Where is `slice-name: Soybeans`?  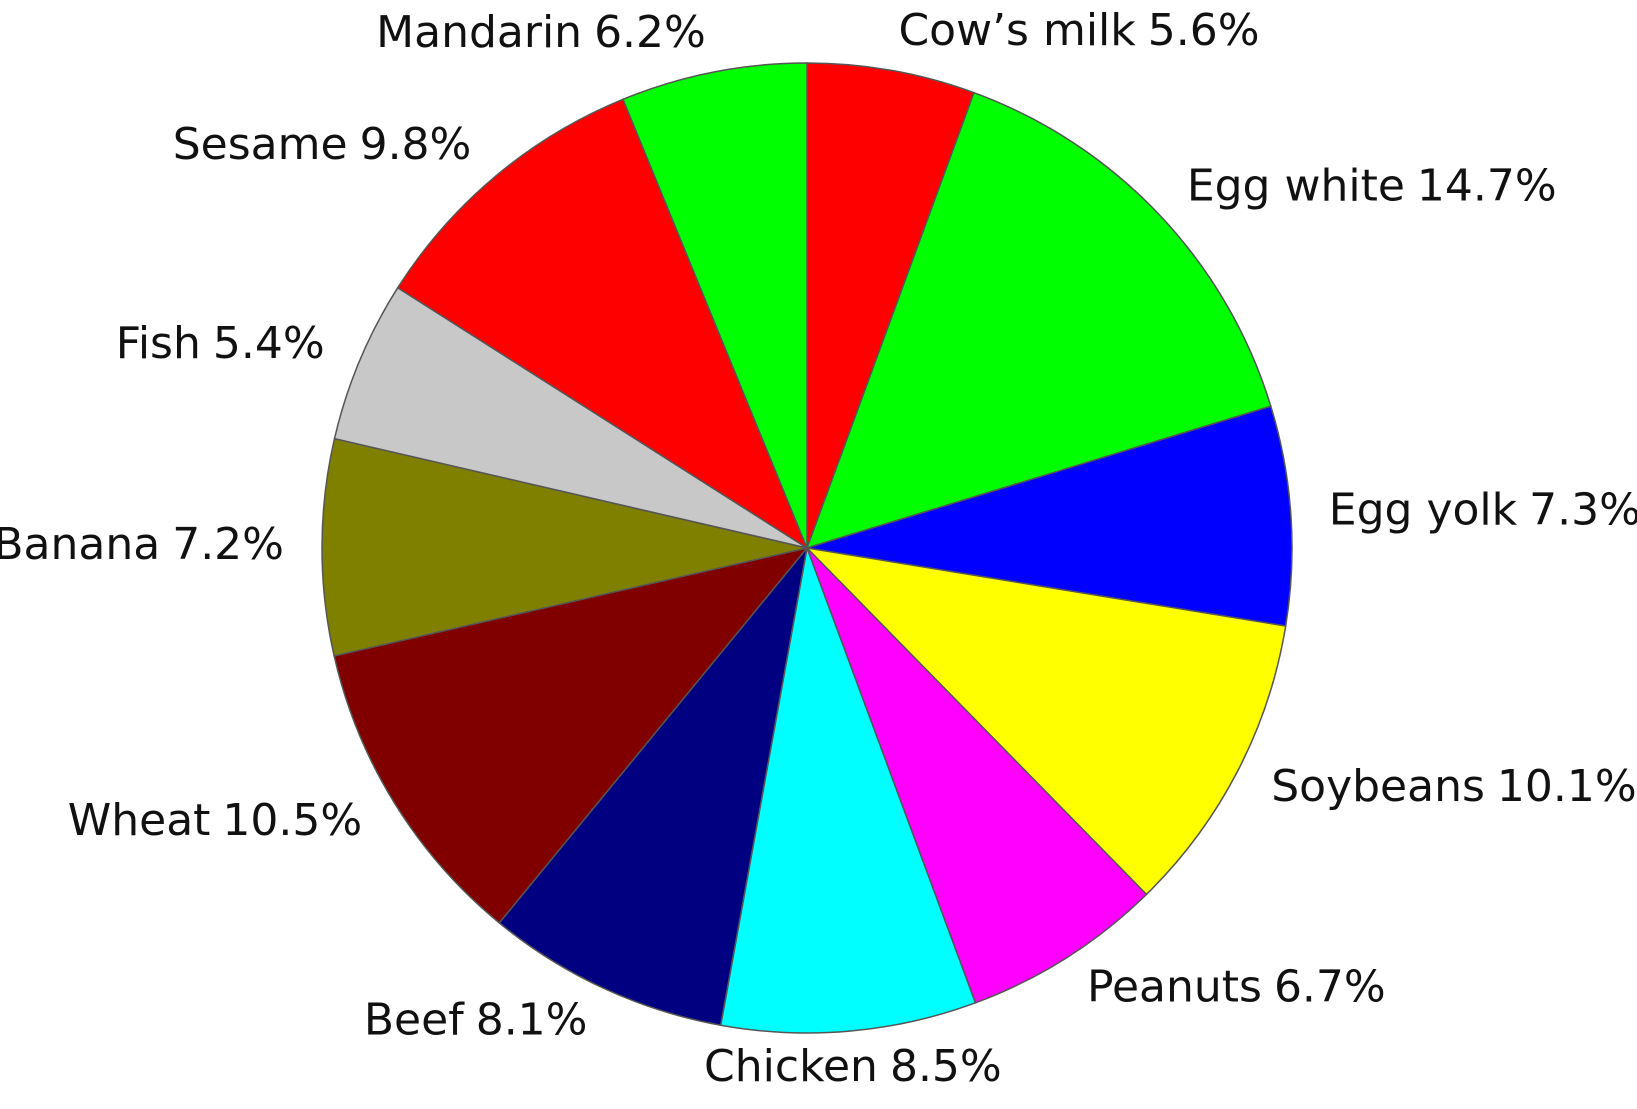
slice-name: Soybeans is located at coordinates (1378, 786).